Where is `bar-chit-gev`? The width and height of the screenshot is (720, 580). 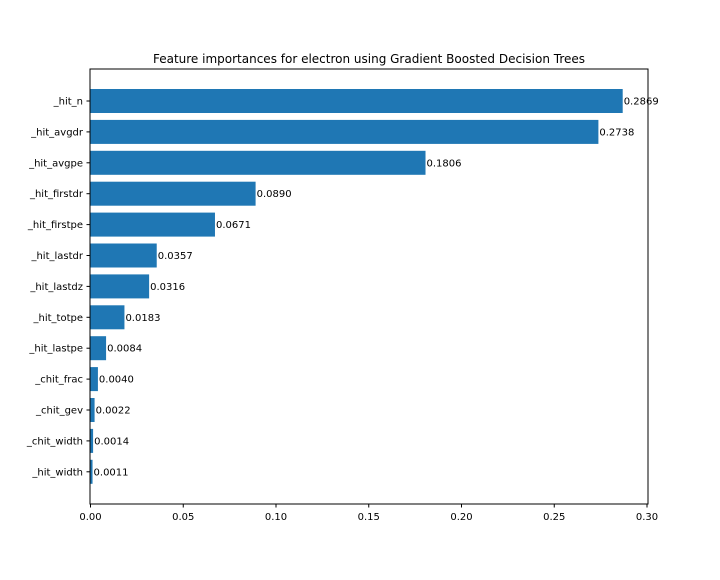 bar-chit-gev is located at coordinates (92, 410).